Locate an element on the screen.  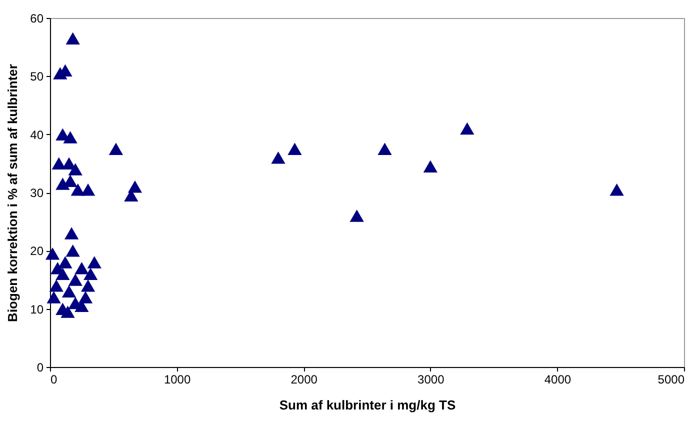
x-tick-label: 4000 is located at coordinates (558, 379).